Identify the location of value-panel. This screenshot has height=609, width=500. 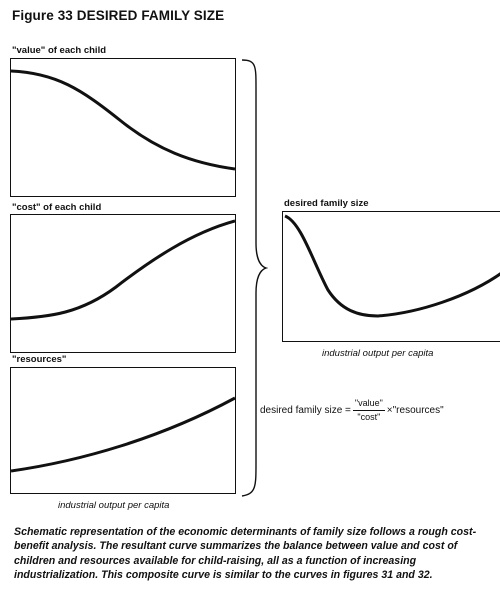
(123, 127).